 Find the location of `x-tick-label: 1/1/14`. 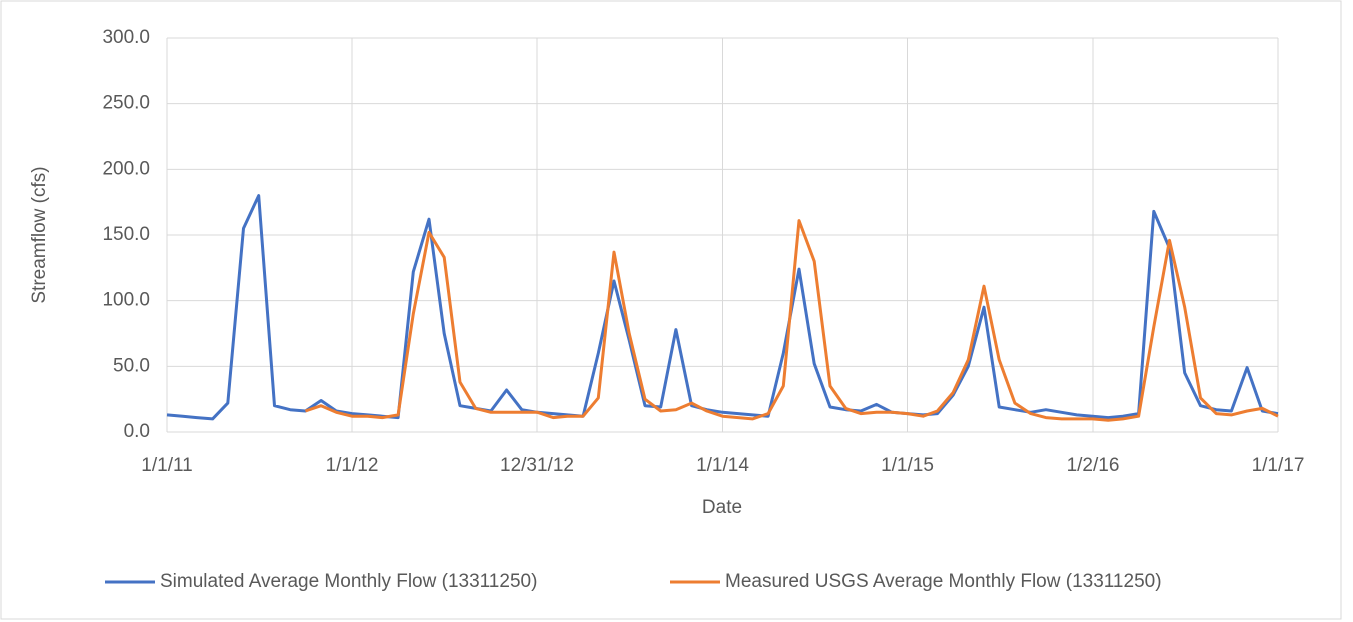

x-tick-label: 1/1/14 is located at coordinates (722, 465).